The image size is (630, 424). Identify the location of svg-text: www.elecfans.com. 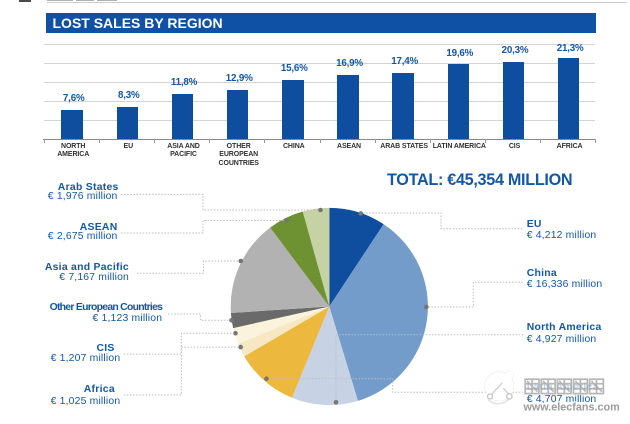
(571, 407).